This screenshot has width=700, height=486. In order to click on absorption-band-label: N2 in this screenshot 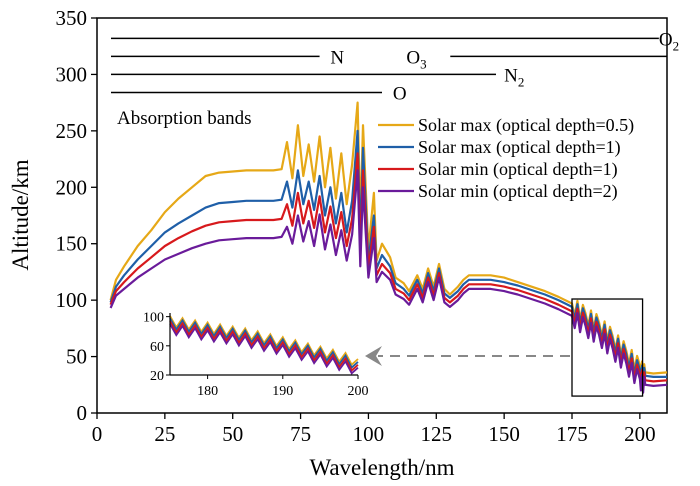, I will do `click(514, 77)`.